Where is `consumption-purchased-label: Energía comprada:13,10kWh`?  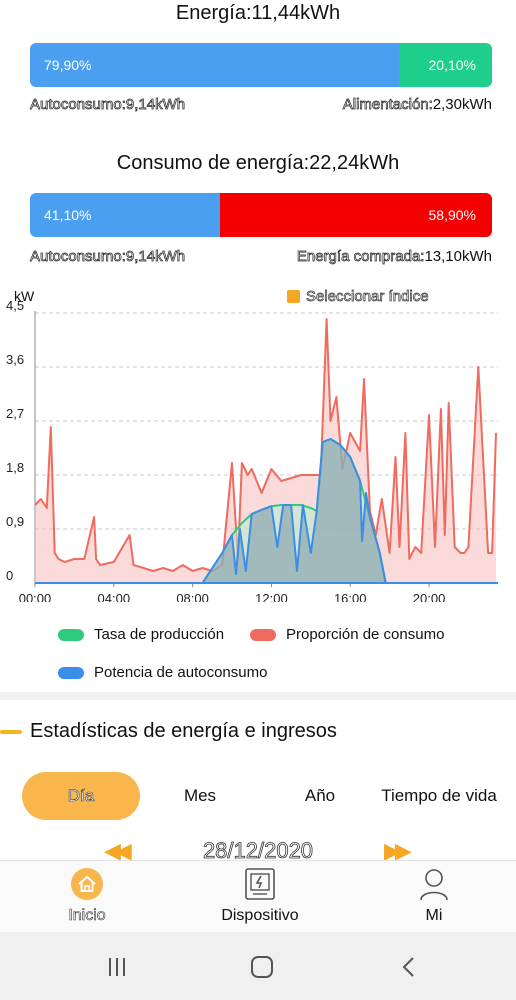
consumption-purchased-label: Energía comprada:13,10kWh is located at coordinates (394, 257).